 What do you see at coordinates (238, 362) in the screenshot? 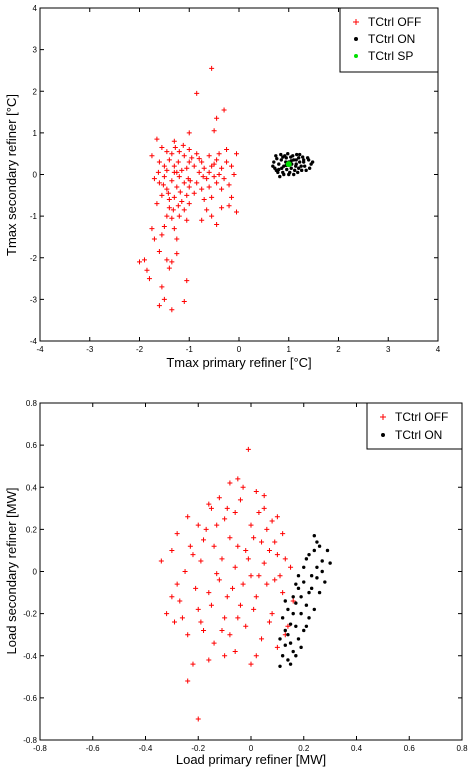
I see `x-axis-label-tmax: Tmax primary refiner [°C]` at bounding box center [238, 362].